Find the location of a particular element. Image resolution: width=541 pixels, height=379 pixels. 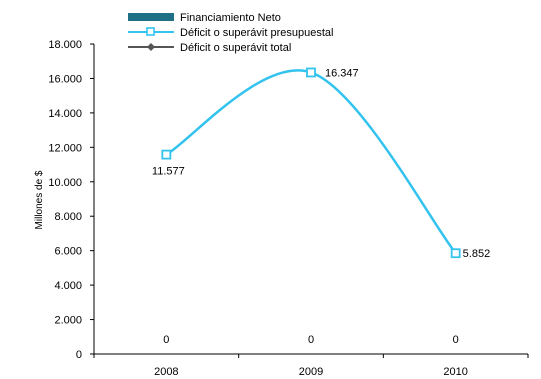

y-tick-label: 14.000 is located at coordinates (65, 114).